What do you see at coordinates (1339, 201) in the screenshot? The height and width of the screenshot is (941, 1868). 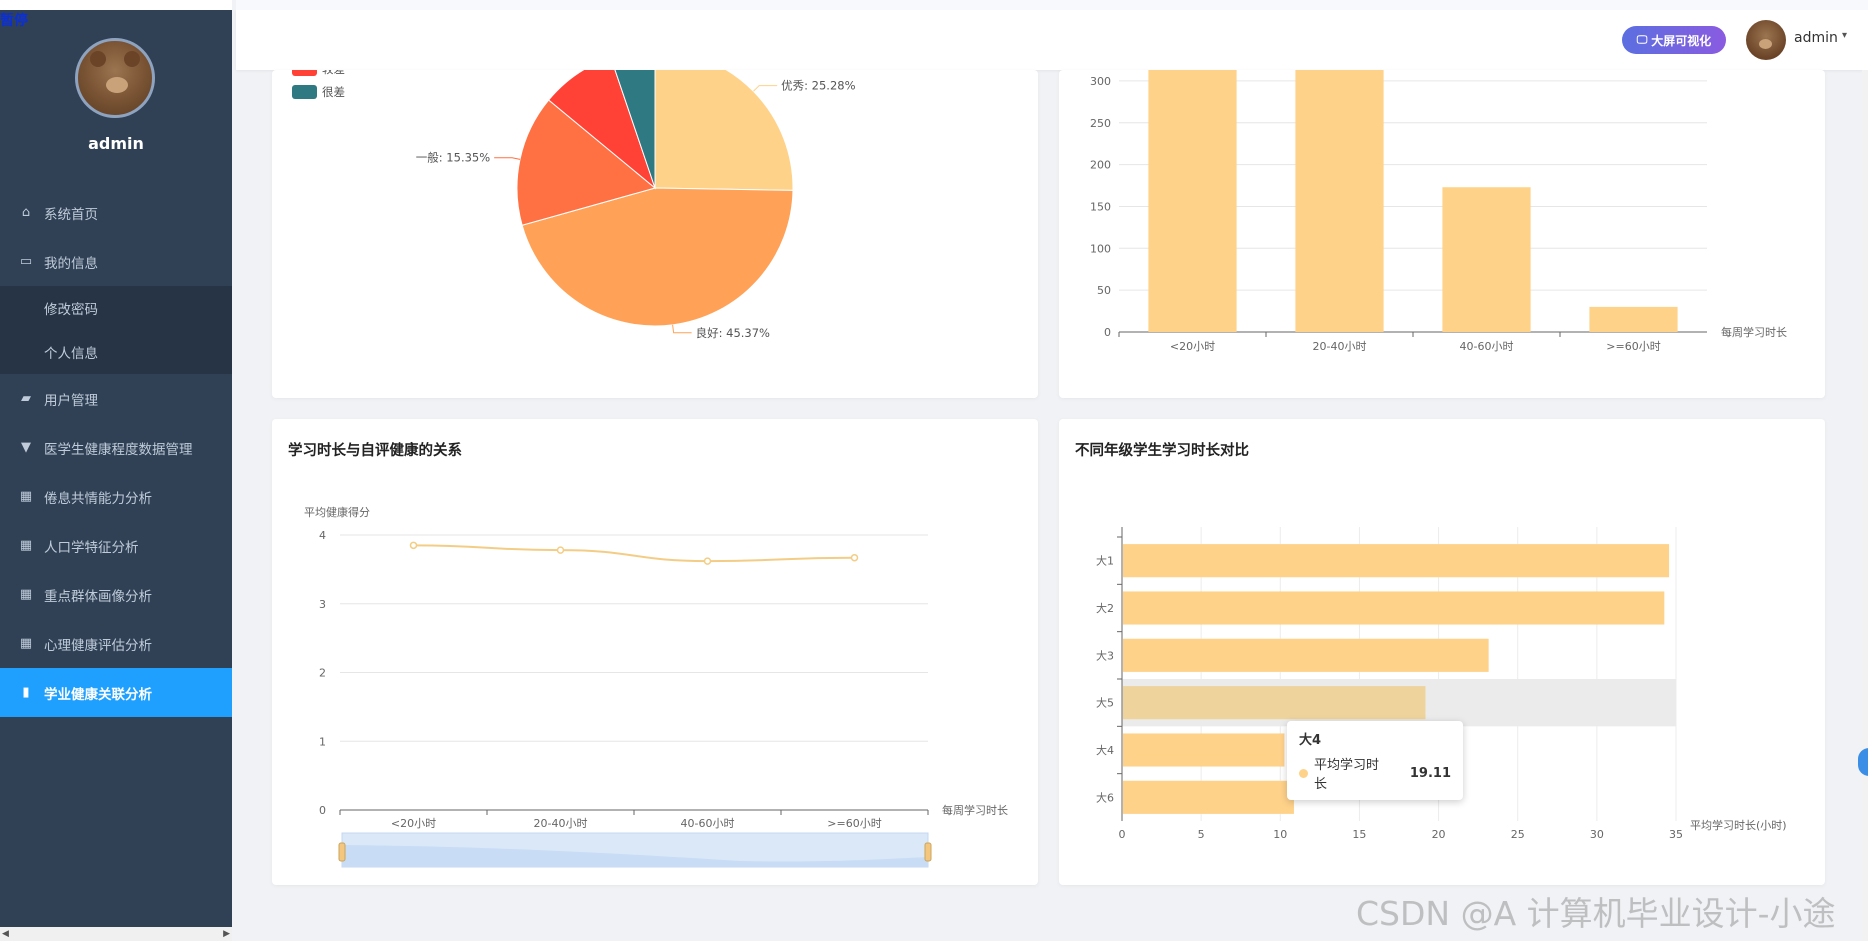 I see `bar-20-40小时` at bounding box center [1339, 201].